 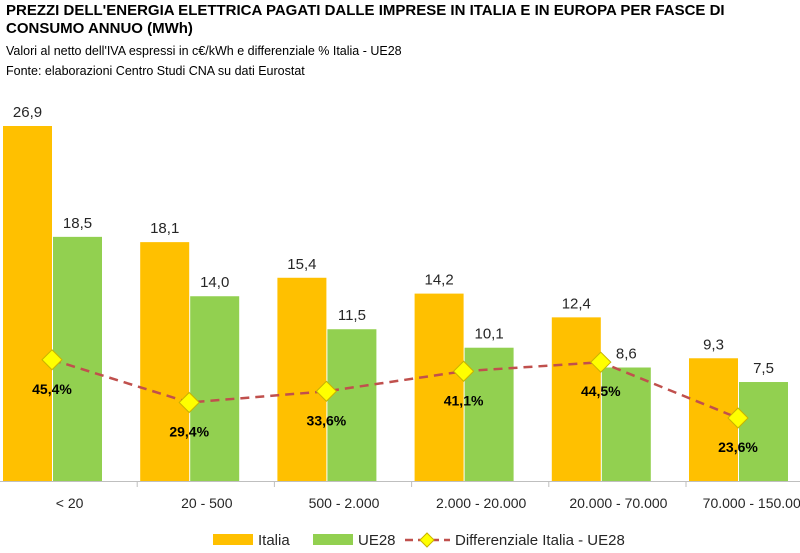 I want to click on category-label: 70.000 - 150.000, so click(x=751, y=503).